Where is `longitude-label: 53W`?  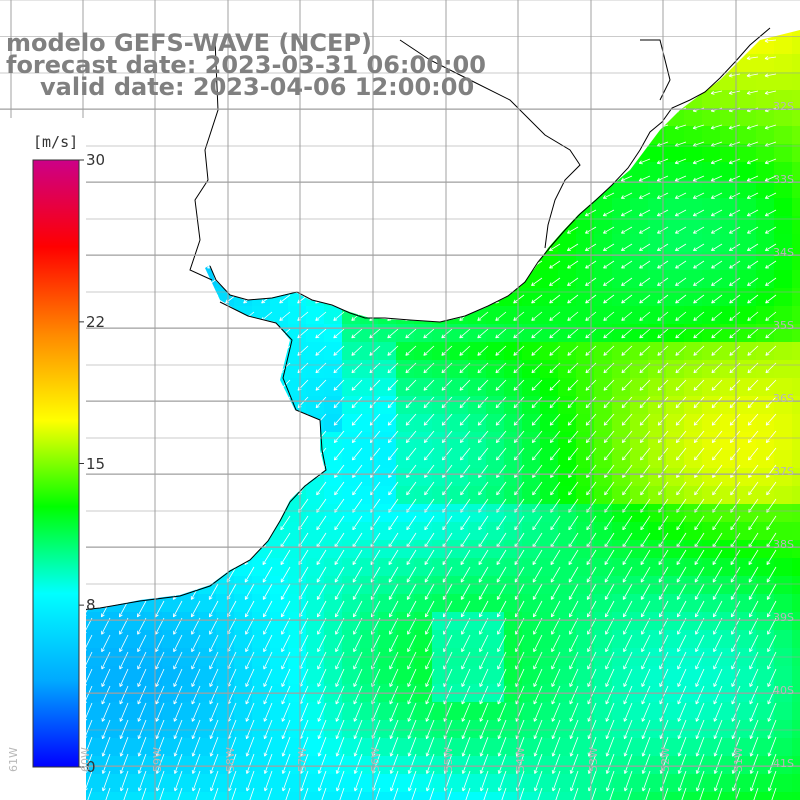
longitude-label: 53W is located at coordinates (593, 759).